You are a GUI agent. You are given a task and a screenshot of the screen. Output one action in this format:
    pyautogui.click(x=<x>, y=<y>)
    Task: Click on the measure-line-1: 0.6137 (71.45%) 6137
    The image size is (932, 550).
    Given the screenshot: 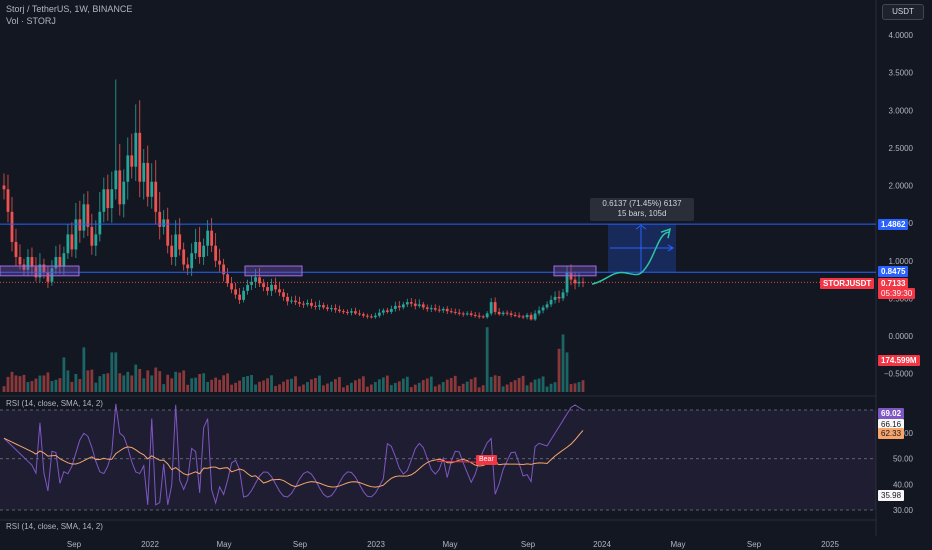 What is the action you would take?
    pyautogui.click(x=642, y=203)
    